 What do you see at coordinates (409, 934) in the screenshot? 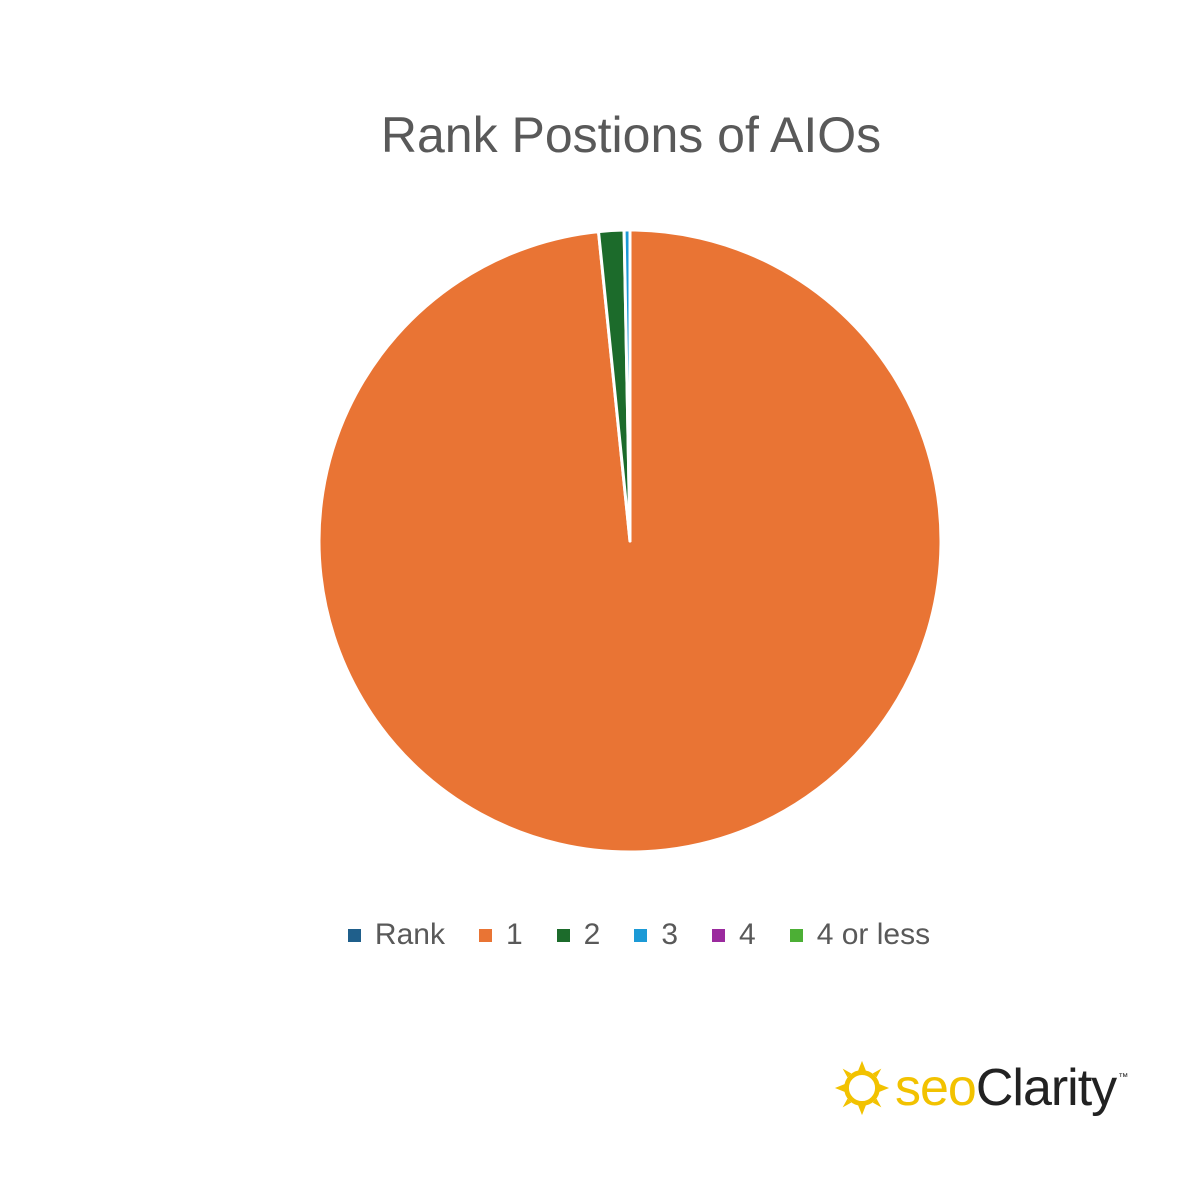
I see `legend-label: Rank` at bounding box center [409, 934].